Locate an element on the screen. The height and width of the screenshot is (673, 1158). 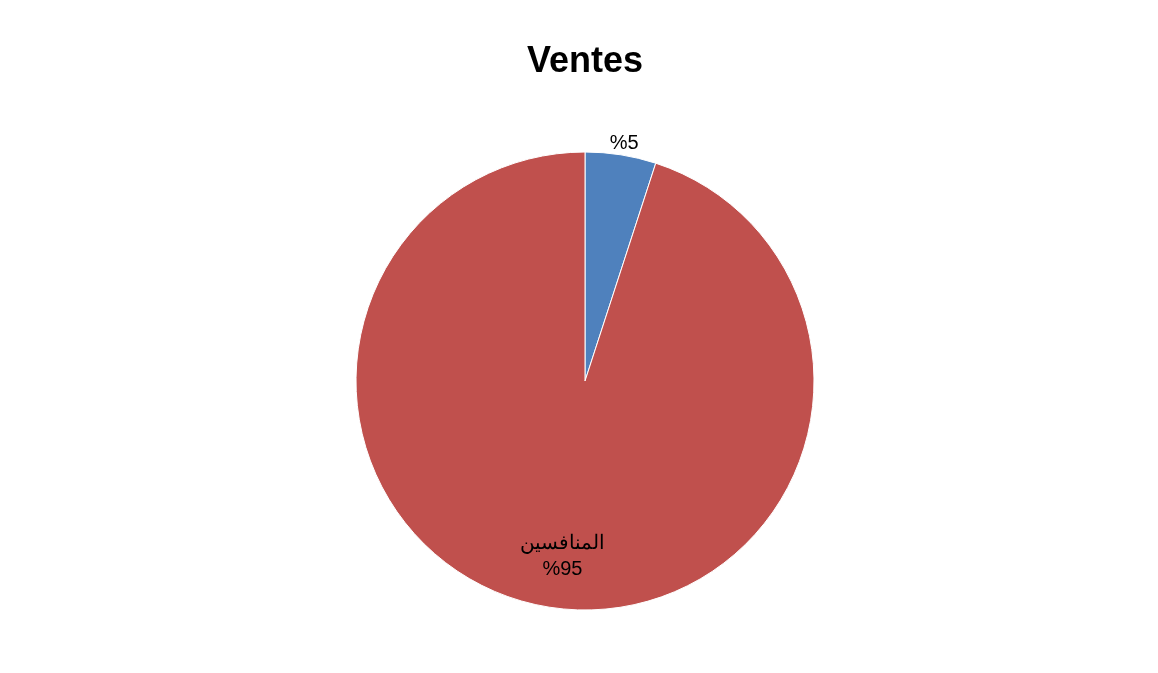
chart-title: Ventes is located at coordinates (585, 59).